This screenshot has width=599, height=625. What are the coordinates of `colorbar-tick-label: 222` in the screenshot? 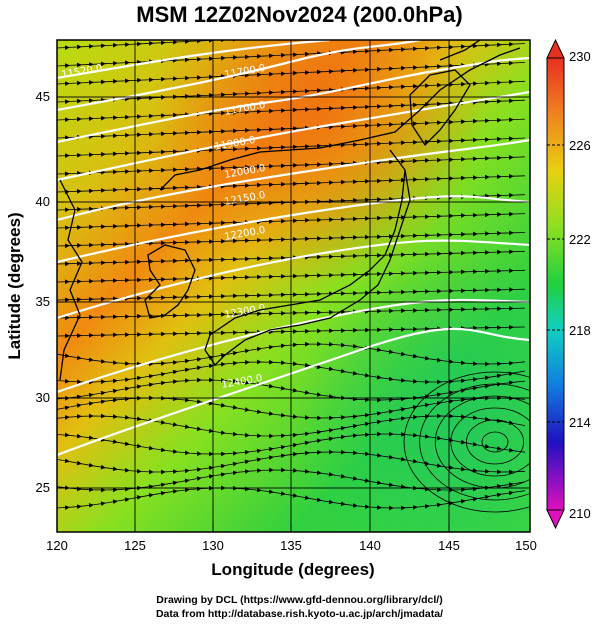 It's located at (580, 239).